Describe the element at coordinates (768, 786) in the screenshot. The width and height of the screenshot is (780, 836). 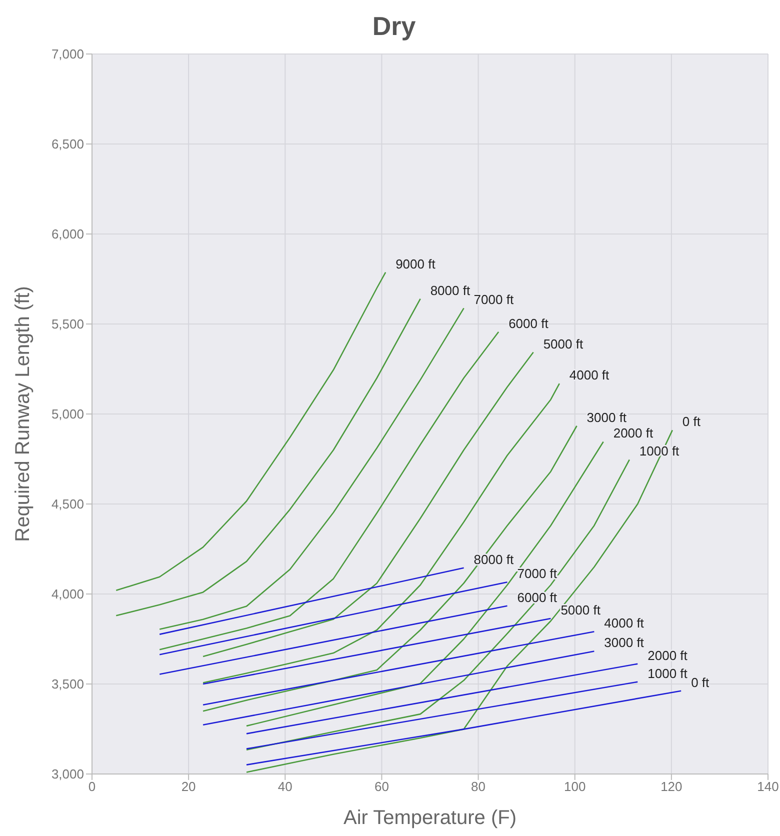
I see `x-tick-label: 140` at that location.